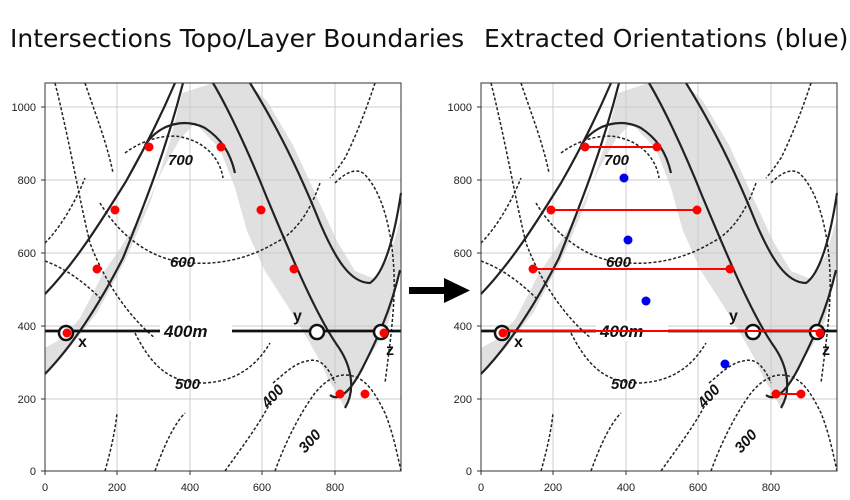 This screenshot has height=500, width=850. Describe the element at coordinates (237, 38) in the screenshot. I see `left-panel-title: Intersections Topo/Layer Boundaries` at that location.